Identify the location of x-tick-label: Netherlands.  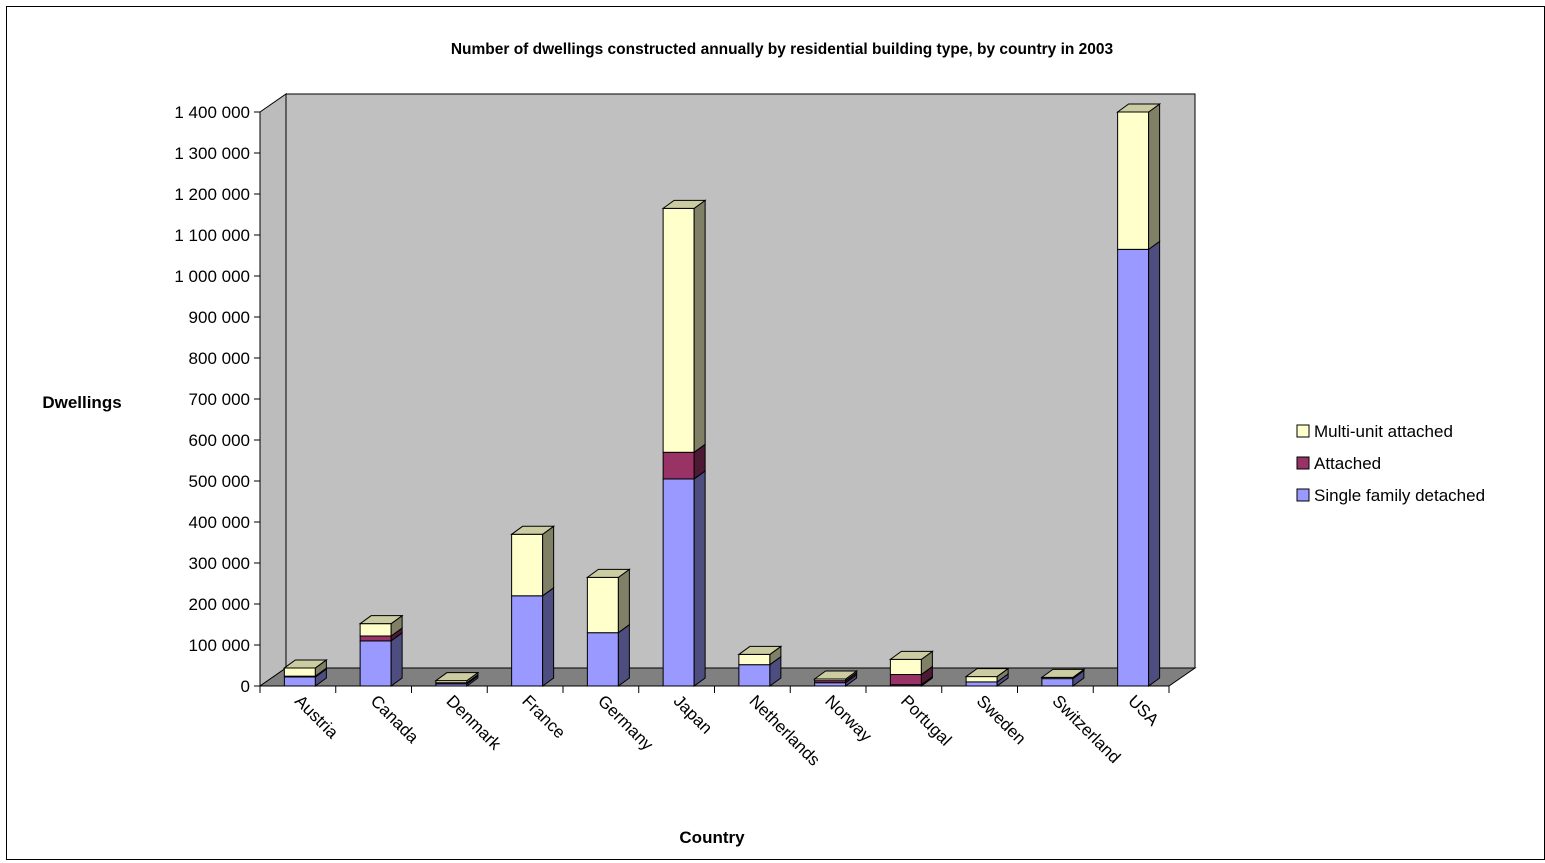
(785, 730).